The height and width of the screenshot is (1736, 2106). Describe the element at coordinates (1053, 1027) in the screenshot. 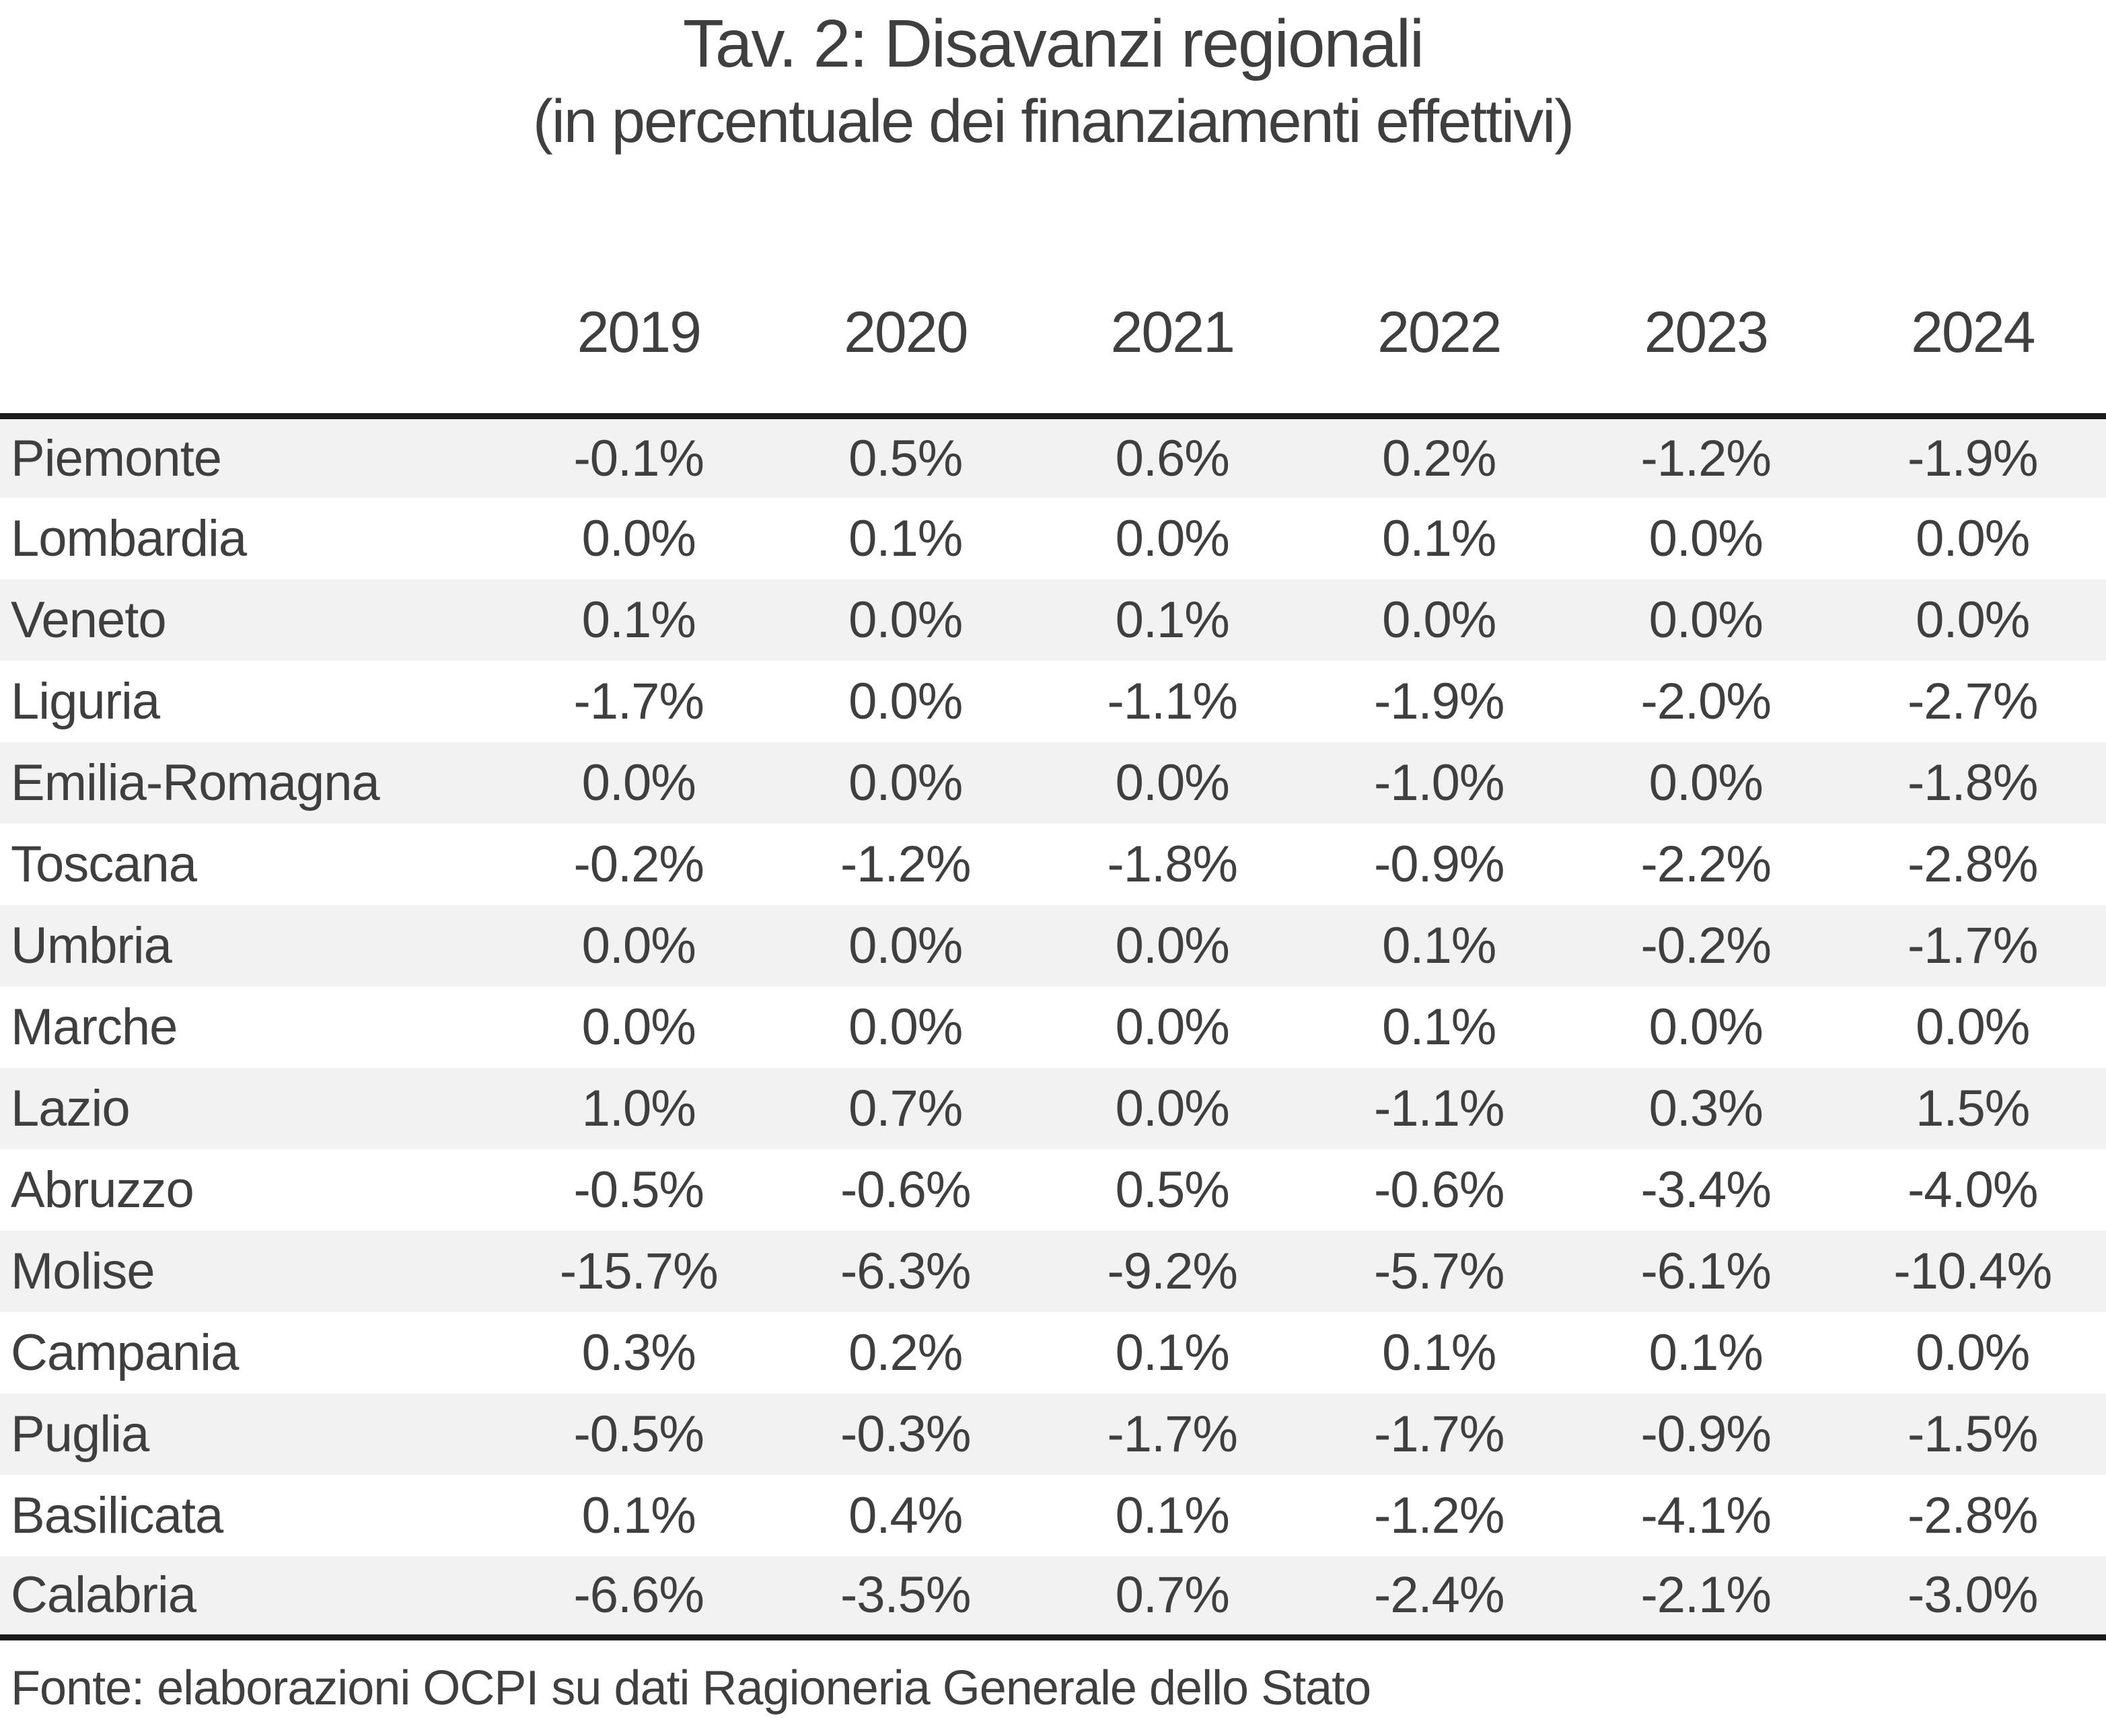

I see `table-row: Marche 0.0% 0.0% 0.0% 0.1% 0.0% 0.0%` at that location.